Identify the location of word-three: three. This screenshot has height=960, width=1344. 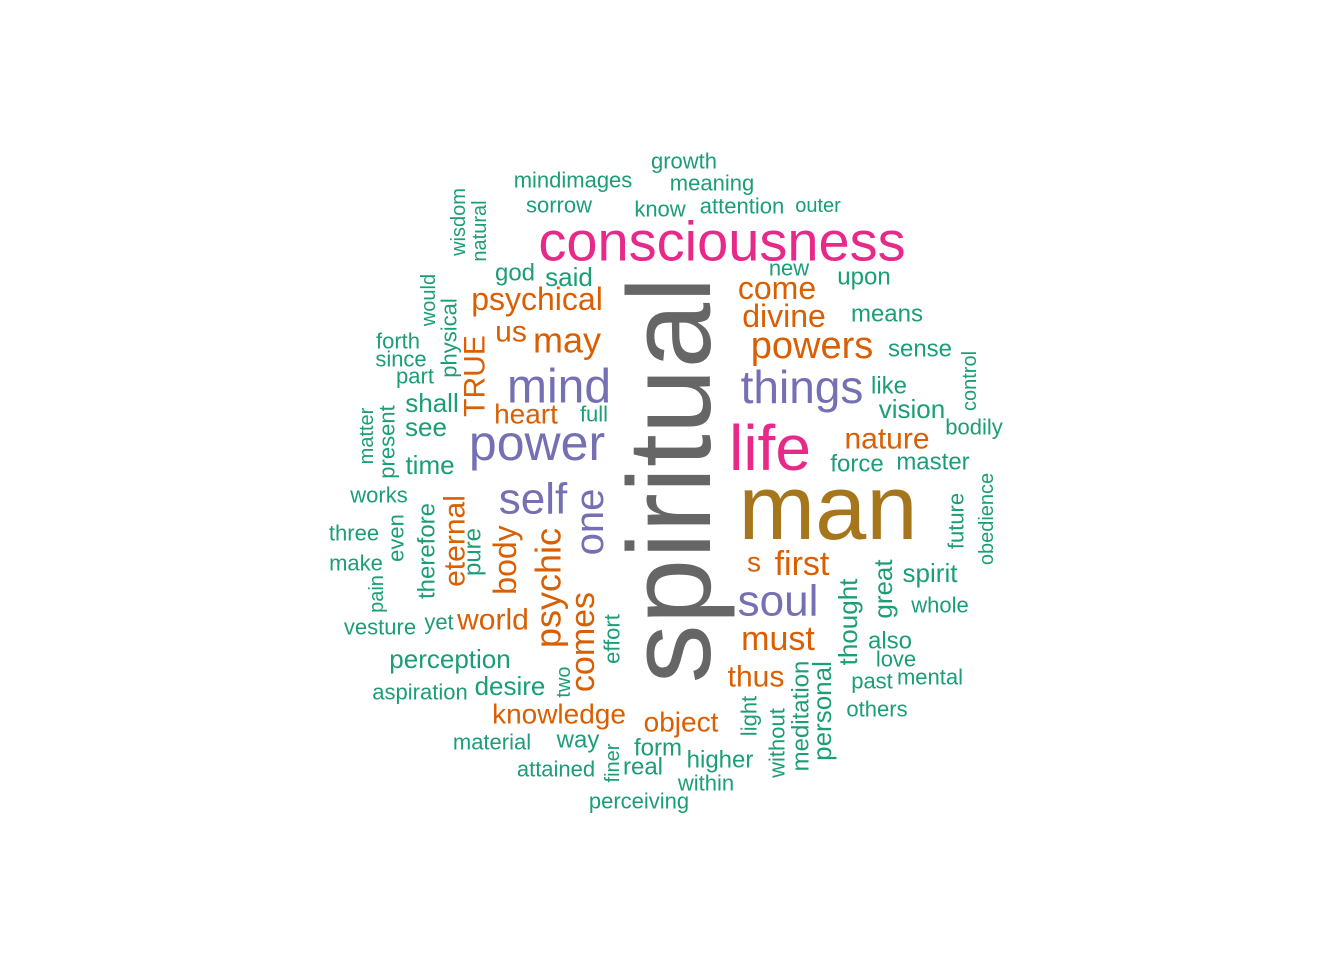
(354, 533).